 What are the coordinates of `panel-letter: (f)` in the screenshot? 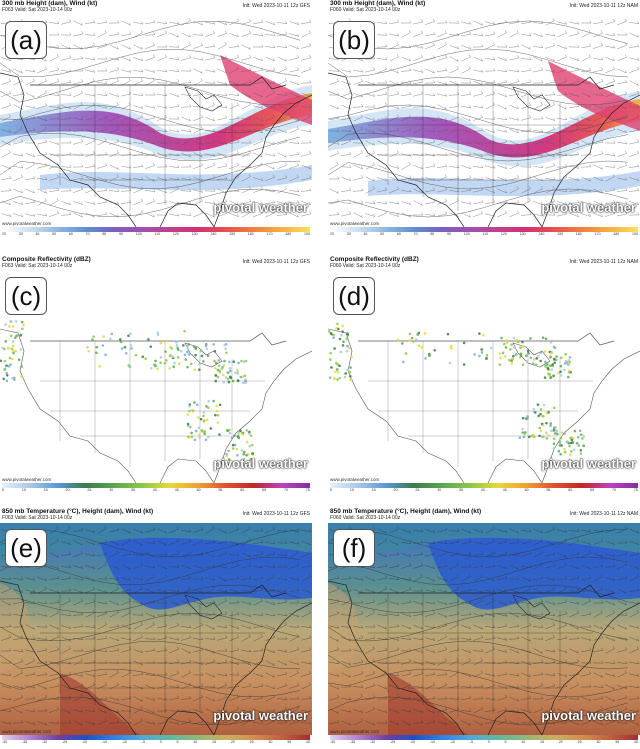 It's located at (354, 548).